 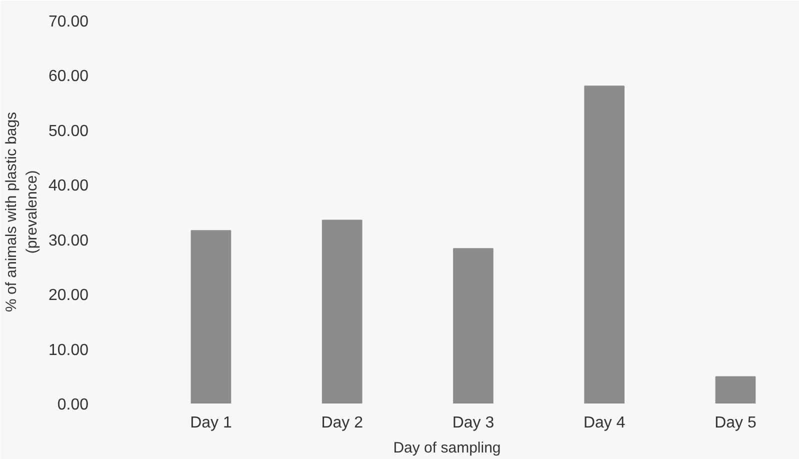 What do you see at coordinates (73, 405) in the screenshot?
I see `y-tick-label: 0.00` at bounding box center [73, 405].